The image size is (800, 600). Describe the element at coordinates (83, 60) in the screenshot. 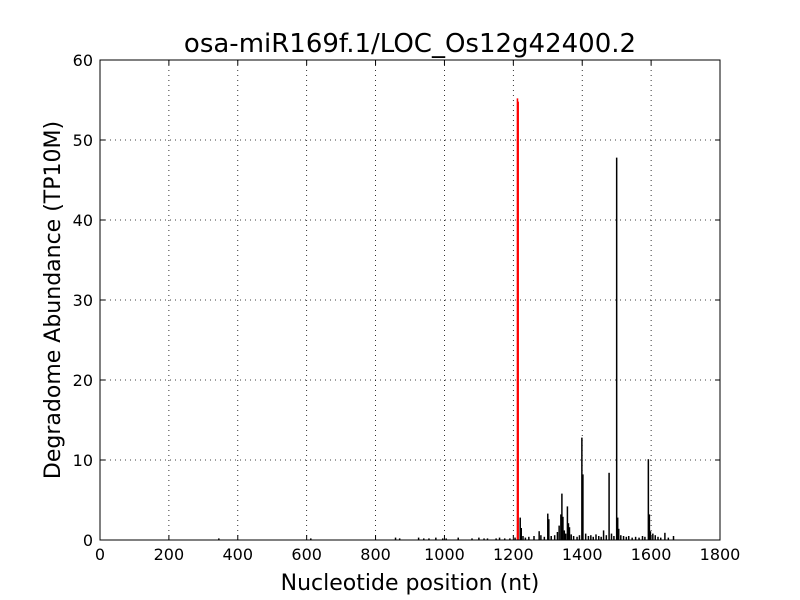

I see `y-tick-label: 60` at that location.